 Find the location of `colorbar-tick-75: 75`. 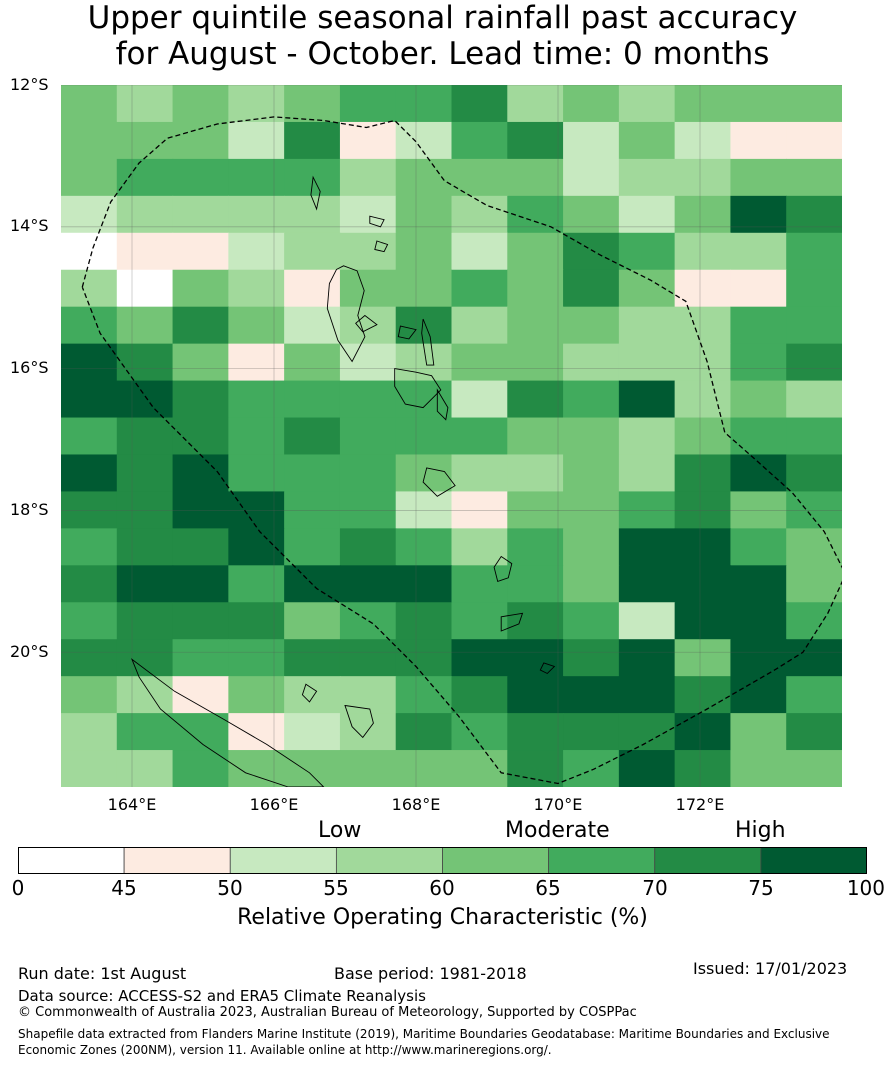

colorbar-tick-75: 75 is located at coordinates (761, 888).